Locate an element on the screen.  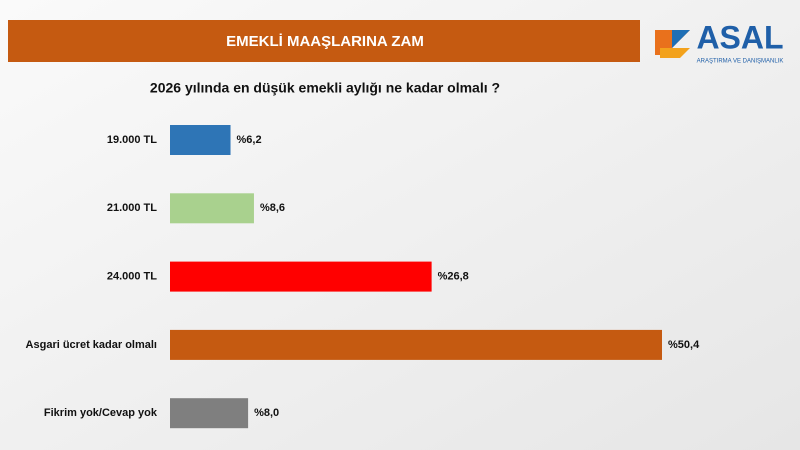
value-label: %50,4 is located at coordinates (684, 345).